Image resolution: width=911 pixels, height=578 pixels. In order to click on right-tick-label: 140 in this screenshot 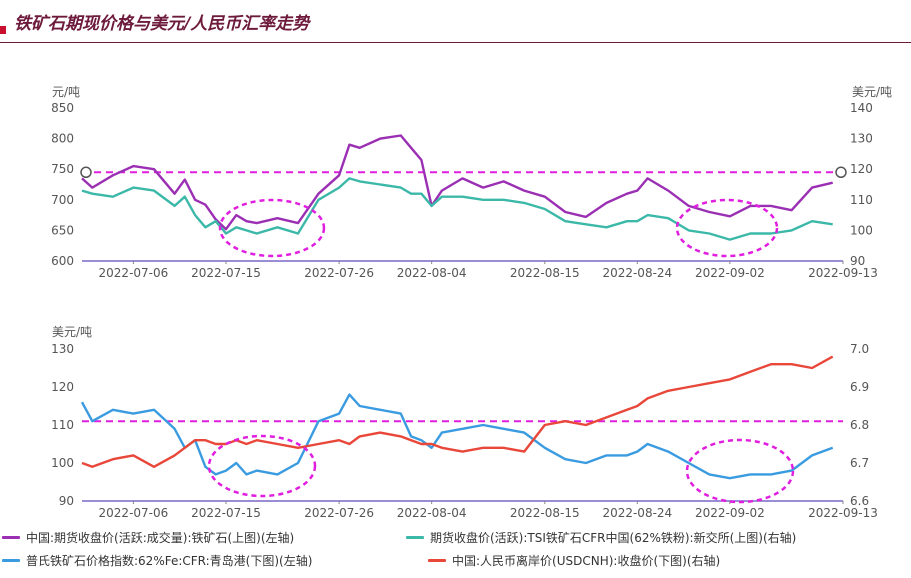, I will do `click(861, 108)`.